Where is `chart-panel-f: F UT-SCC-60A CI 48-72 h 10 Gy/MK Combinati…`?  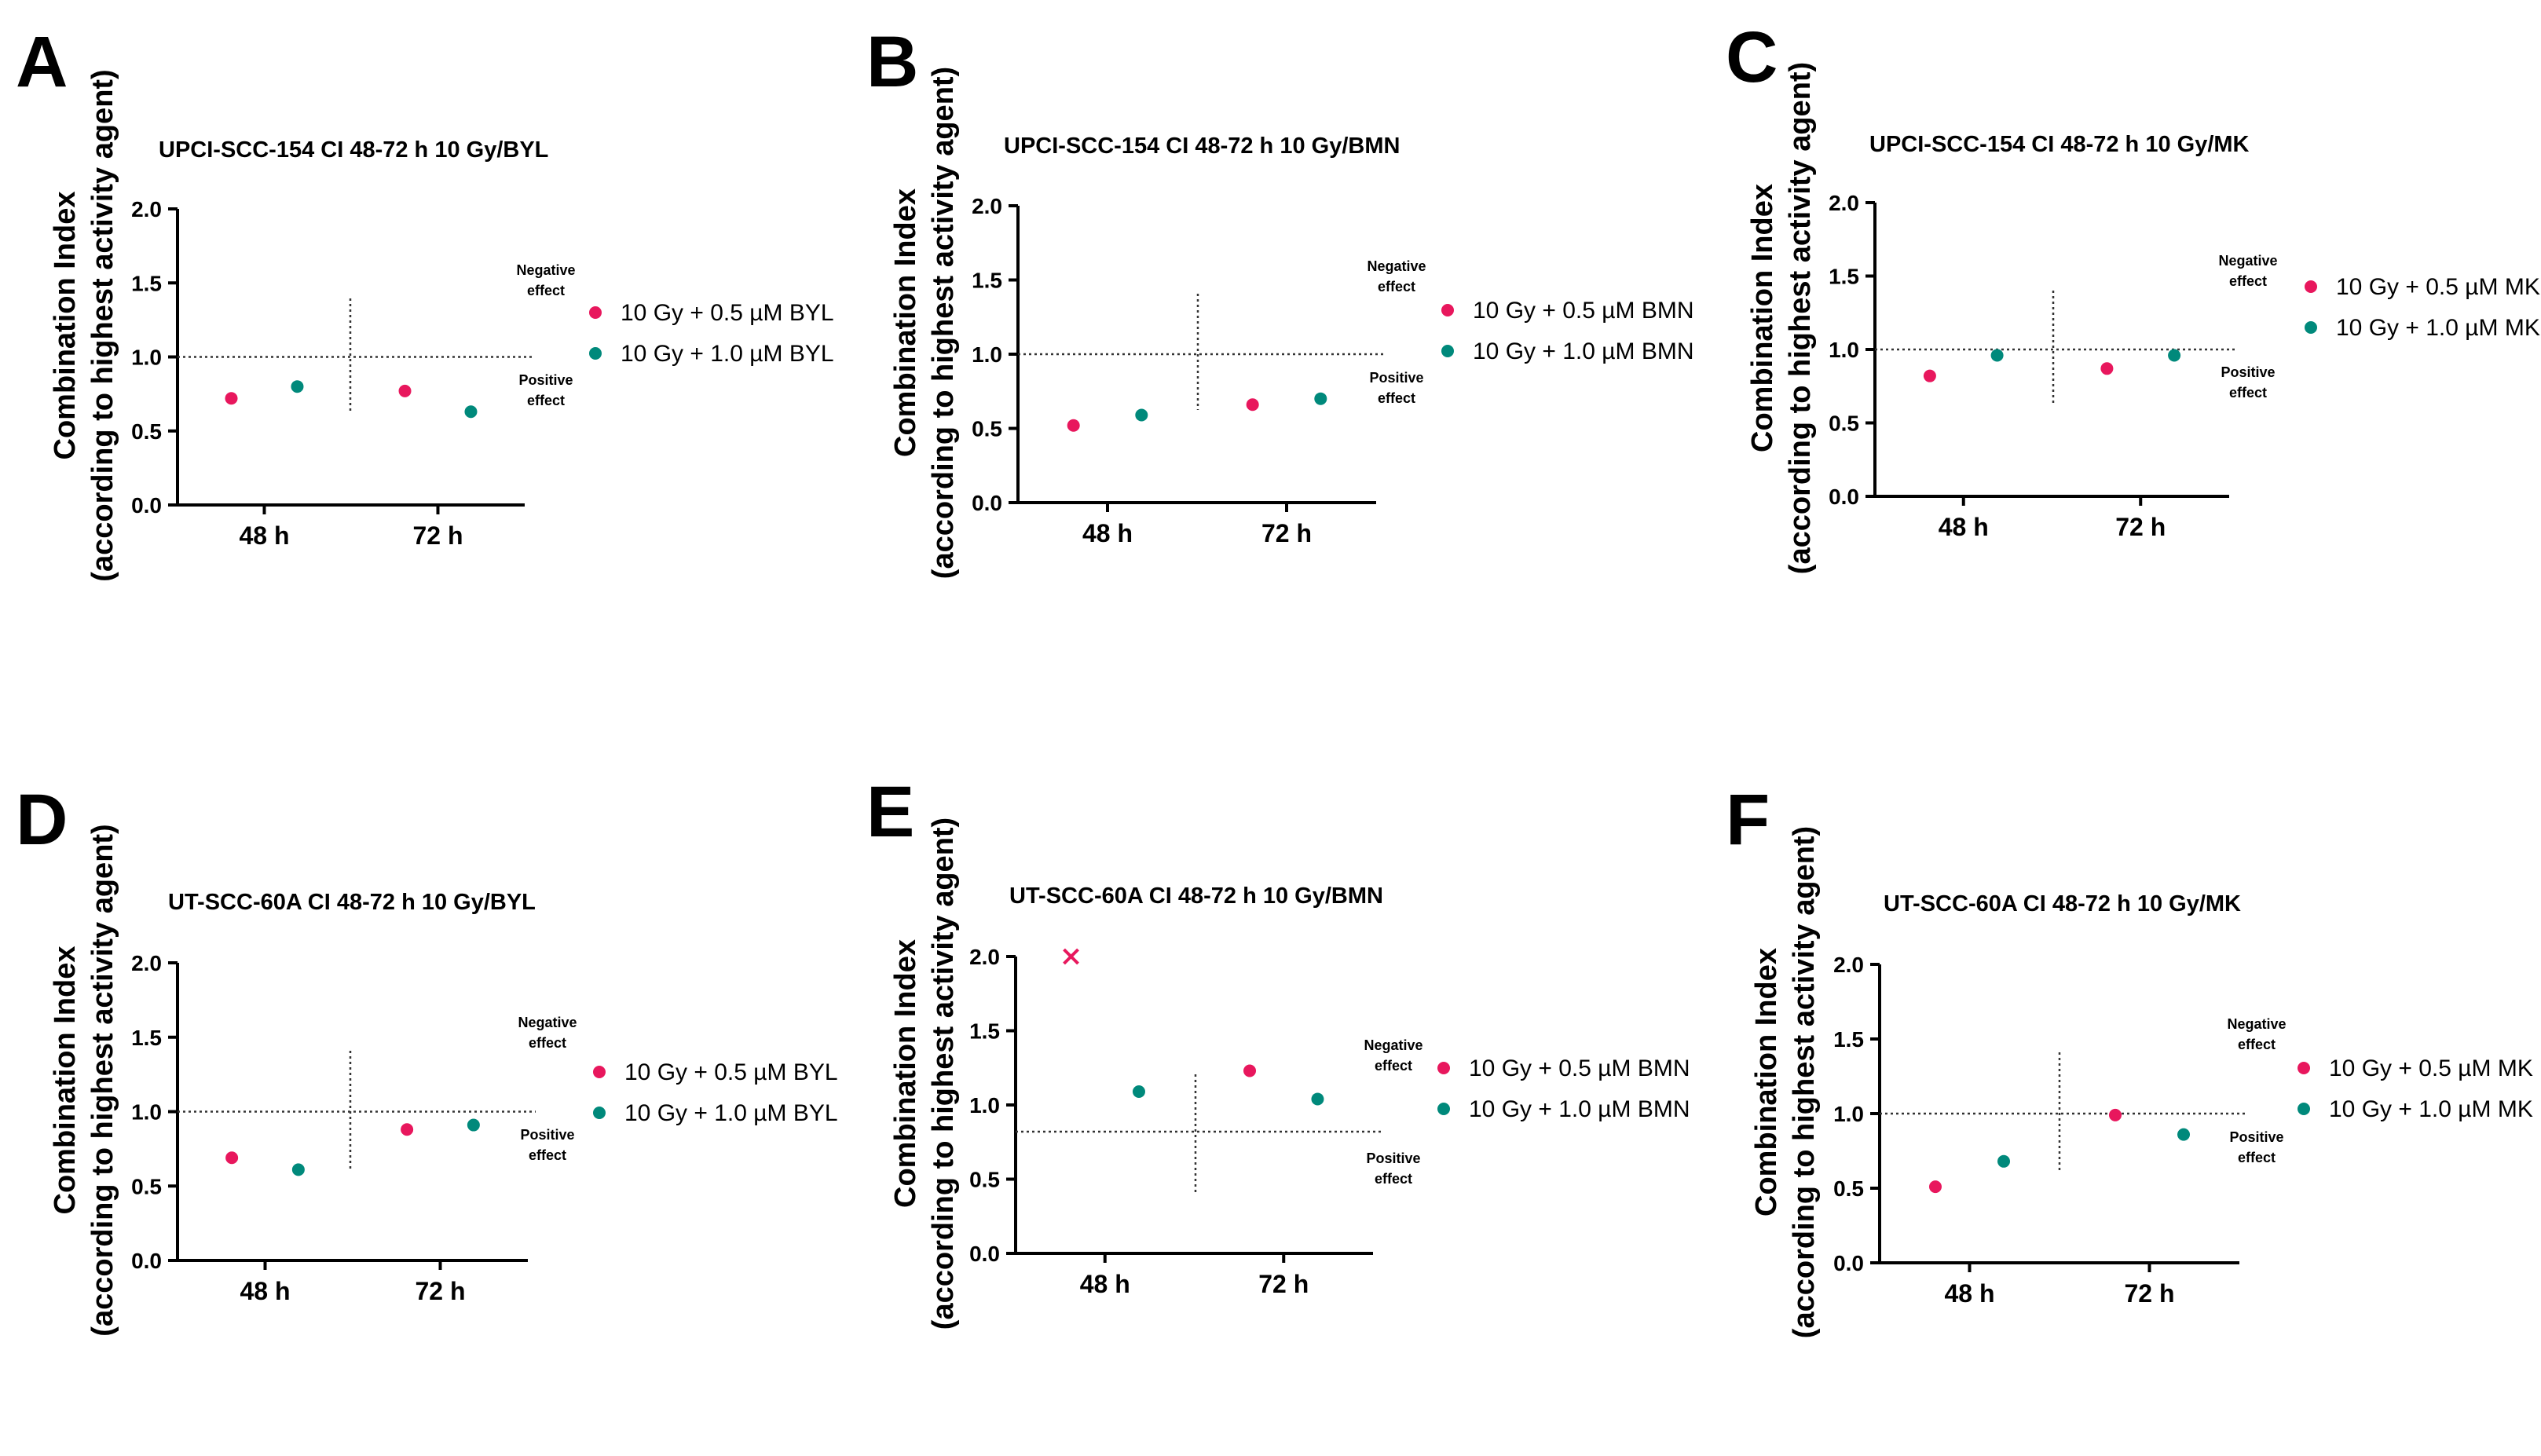 chart-panel-f: F UT-SCC-60A CI 48-72 h 10 Gy/MK Combinati… is located at coordinates (2129, 1059).